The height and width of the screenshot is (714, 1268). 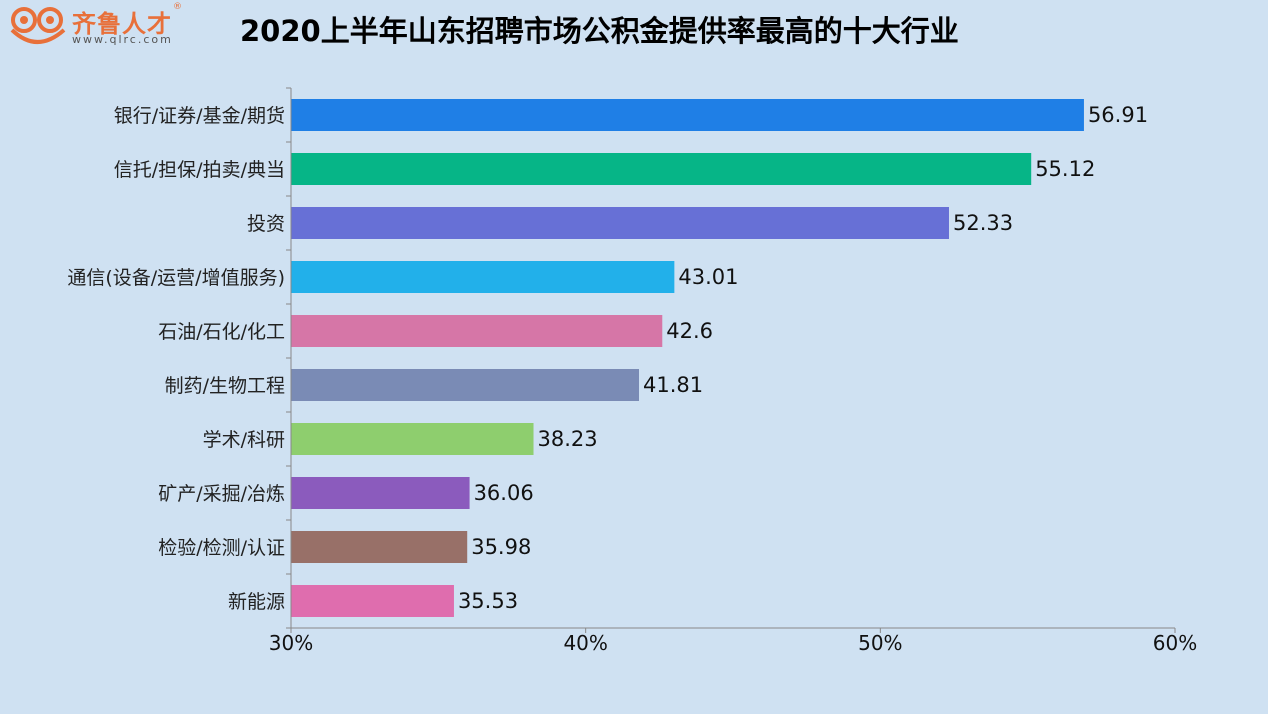 What do you see at coordinates (199, 170) in the screenshot?
I see `category-label: 信托/担保/拍卖/典当` at bounding box center [199, 170].